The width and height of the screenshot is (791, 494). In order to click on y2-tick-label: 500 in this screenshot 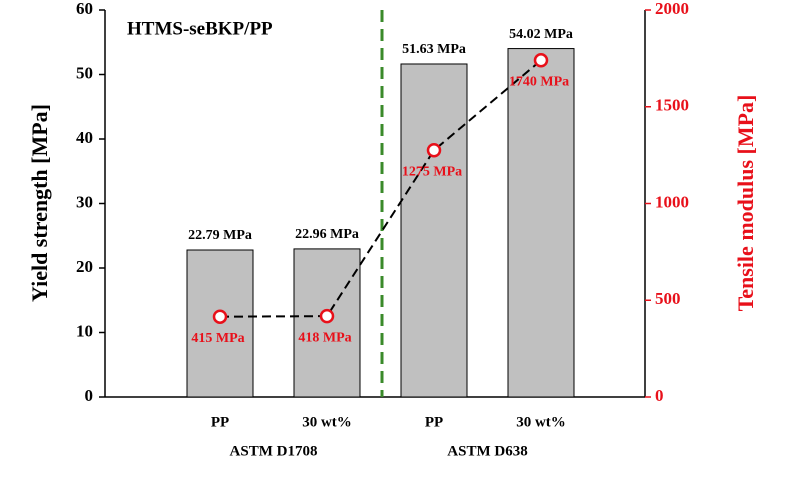, I will do `click(668, 298)`.